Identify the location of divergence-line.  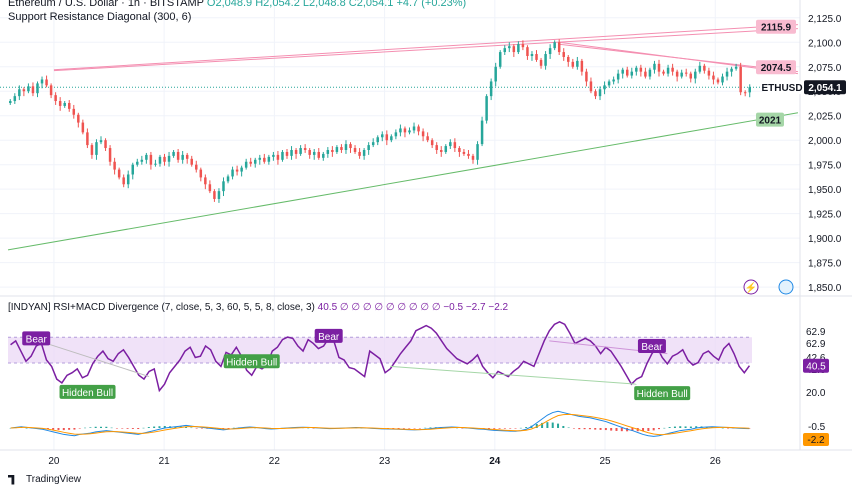
(513, 375).